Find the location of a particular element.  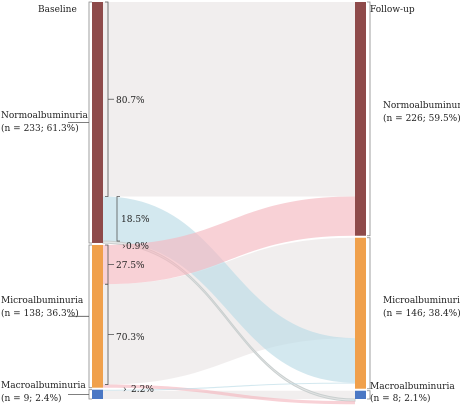

right-node-bracket-macro is located at coordinates (369, 395).